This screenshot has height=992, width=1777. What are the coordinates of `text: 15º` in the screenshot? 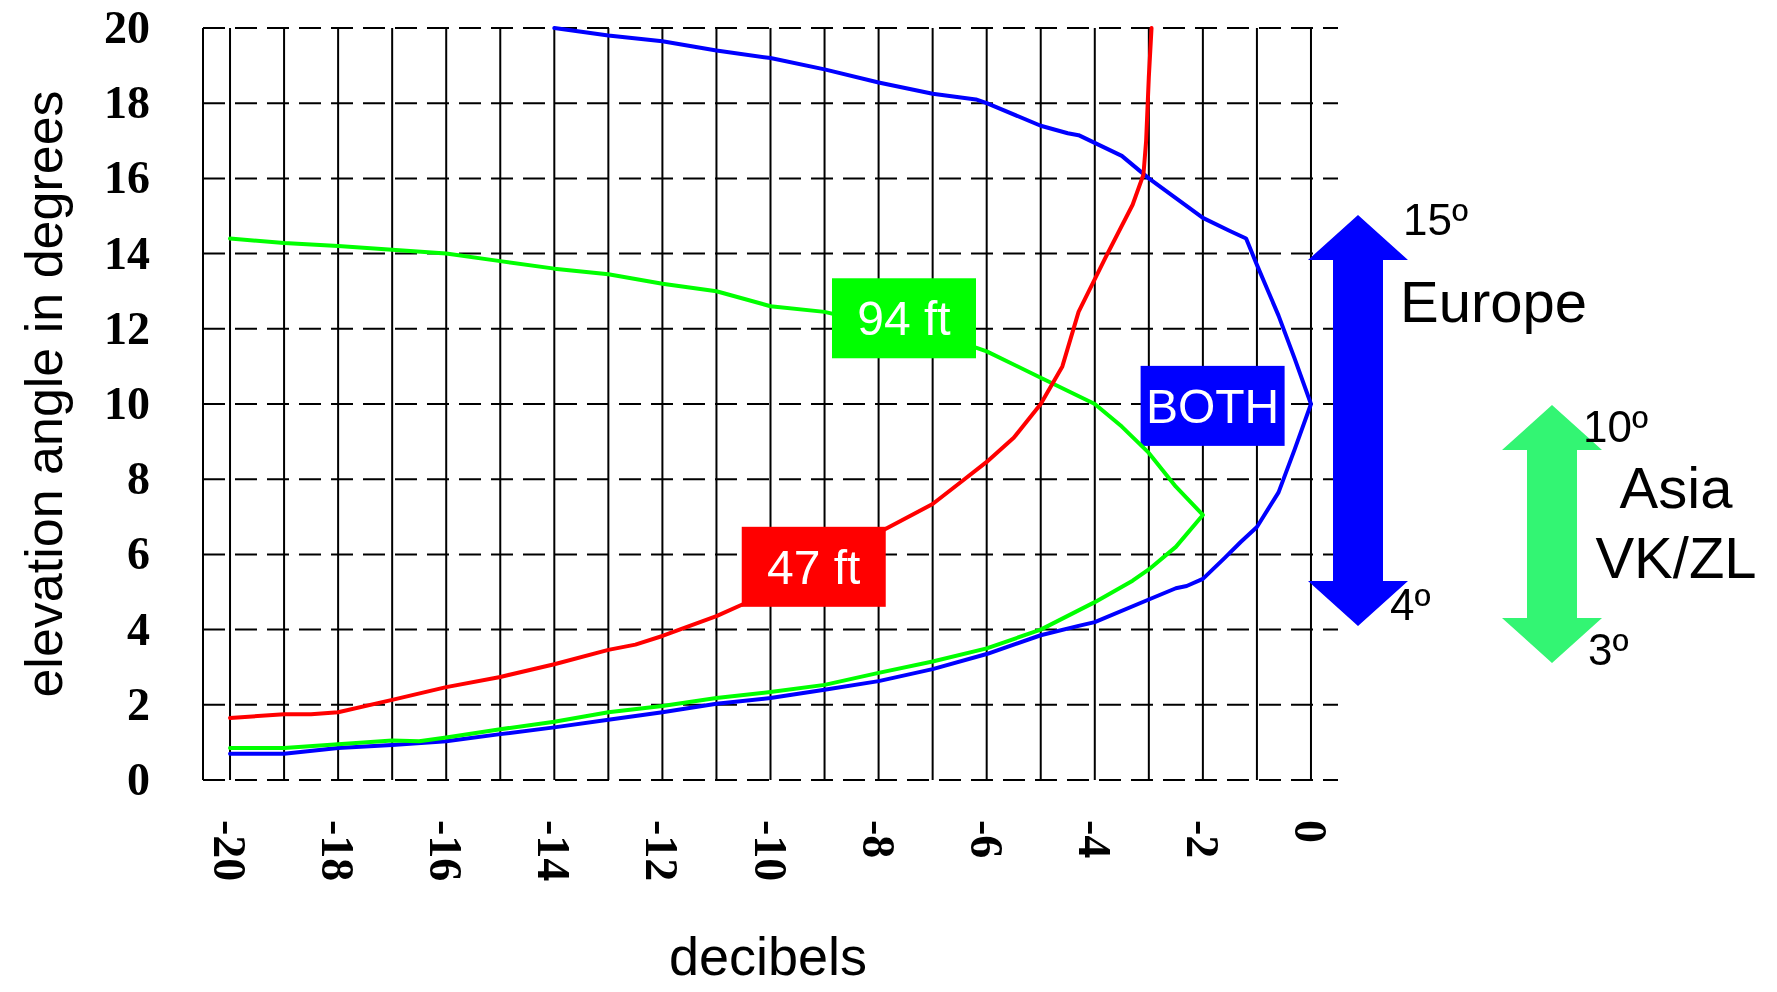 It's located at (1436, 219).